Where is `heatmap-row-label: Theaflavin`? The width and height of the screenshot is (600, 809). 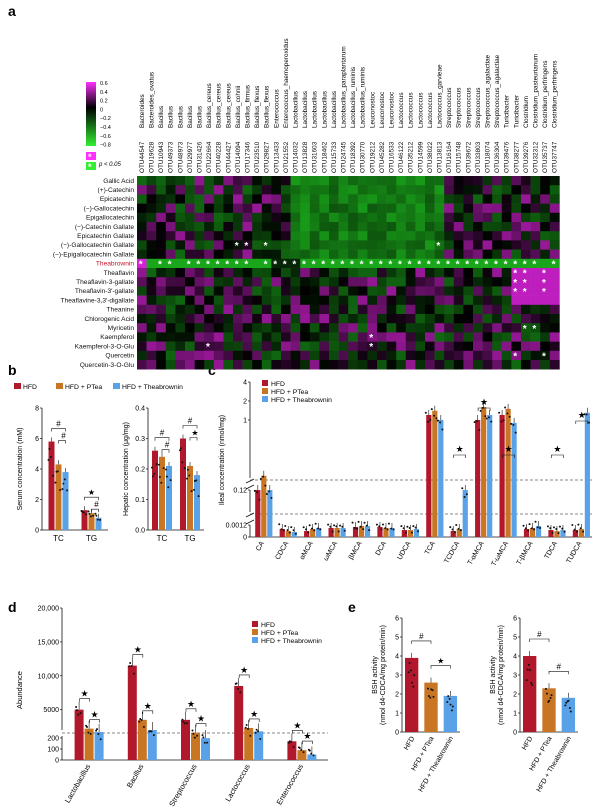 heatmap-row-label: Theaflavin is located at coordinates (119, 273).